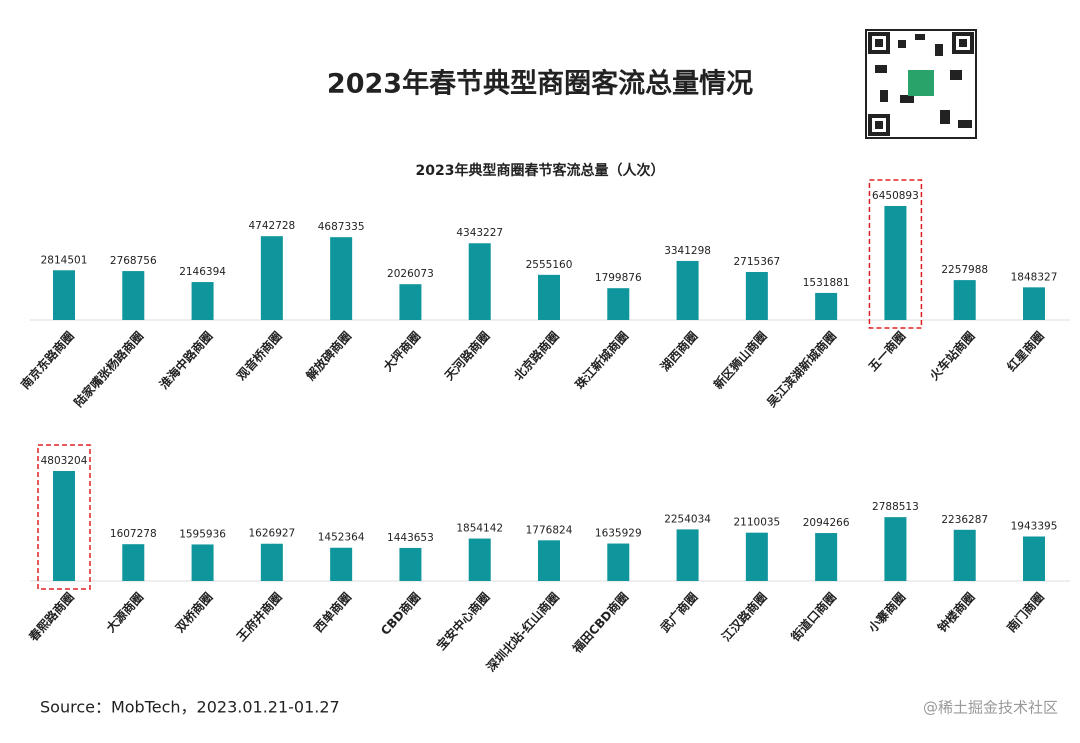 The height and width of the screenshot is (743, 1080). What do you see at coordinates (1025, 612) in the screenshot?
I see `category-label: 南门商圈` at bounding box center [1025, 612].